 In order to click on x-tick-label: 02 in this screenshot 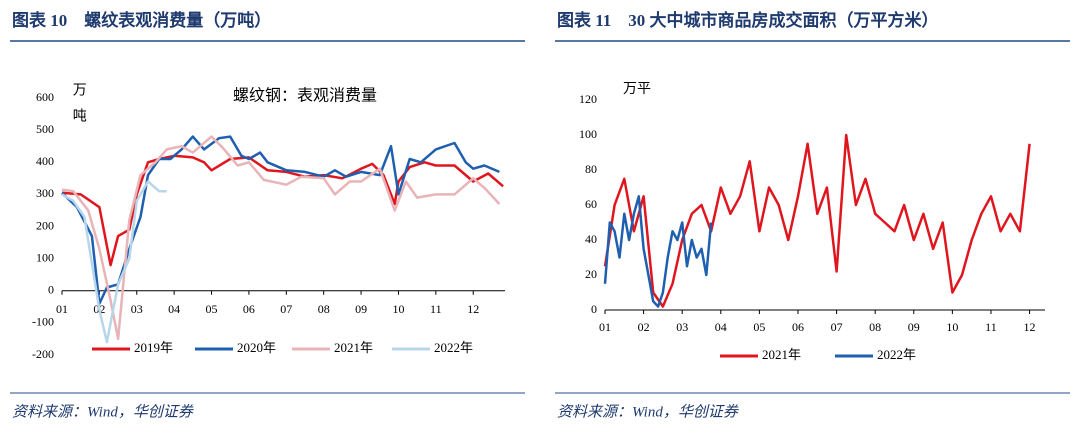, I will do `click(644, 327)`.